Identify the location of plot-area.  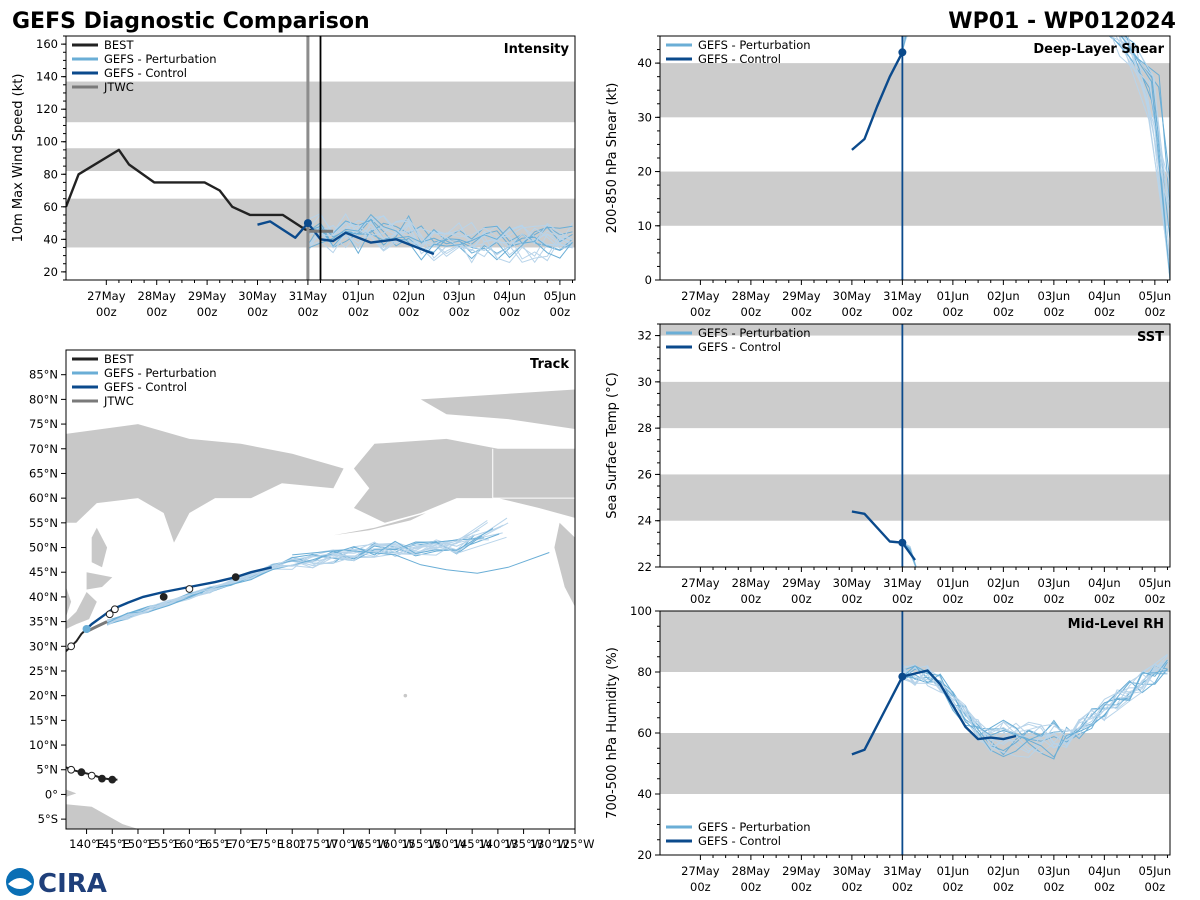
(915, 445).